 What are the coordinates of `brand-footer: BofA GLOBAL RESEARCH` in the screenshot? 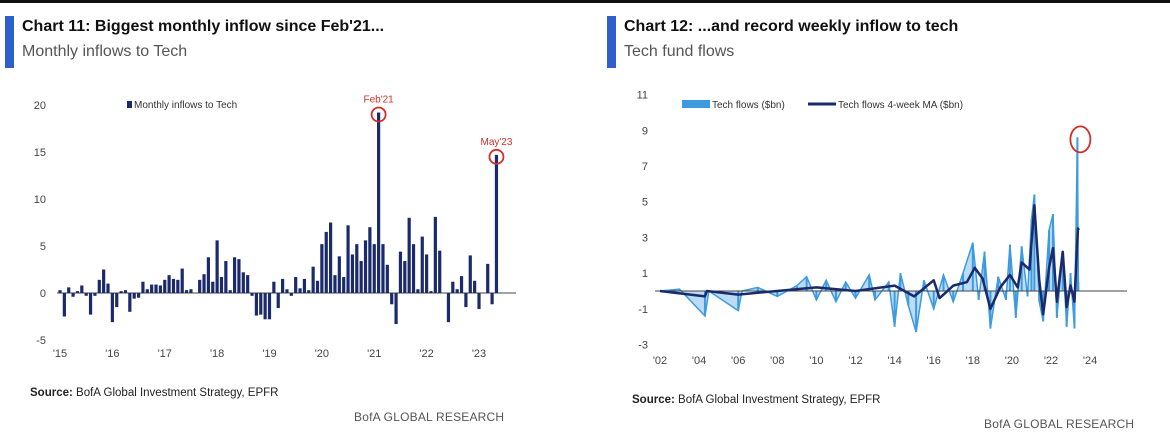 It's located at (1059, 424).